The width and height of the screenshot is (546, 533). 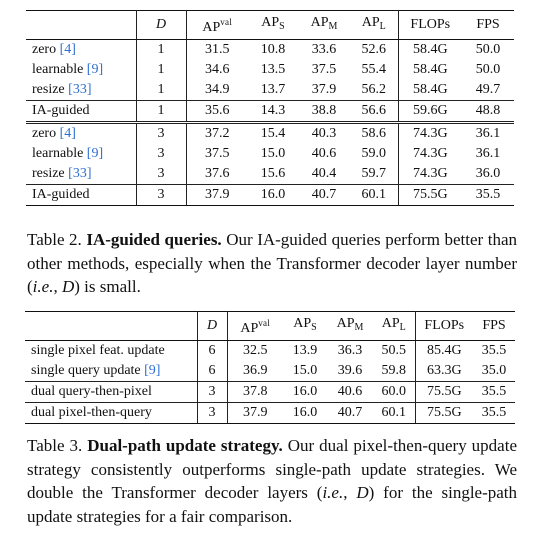 I want to click on cell-apl: 50.5, so click(x=394, y=350).